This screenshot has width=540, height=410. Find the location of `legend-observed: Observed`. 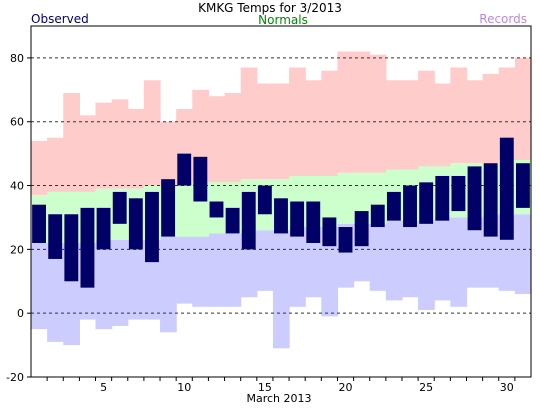

legend-observed: Observed is located at coordinates (60, 19).